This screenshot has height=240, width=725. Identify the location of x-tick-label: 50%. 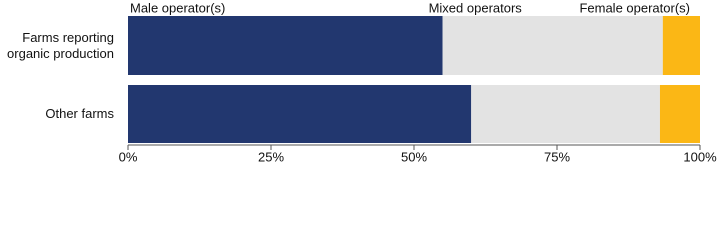
(414, 156).